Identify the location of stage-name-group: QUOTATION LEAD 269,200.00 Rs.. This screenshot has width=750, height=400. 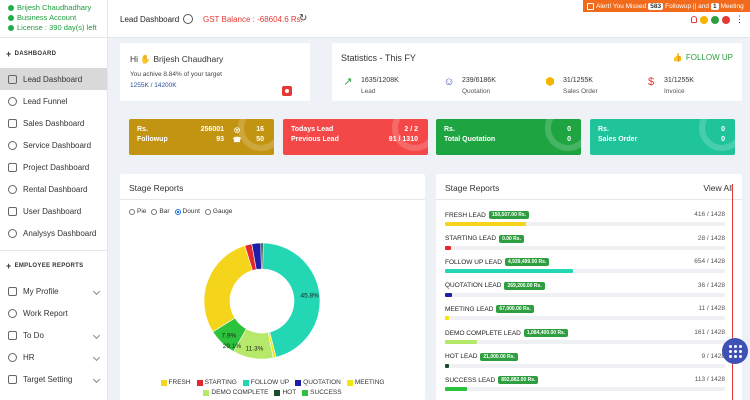
(495, 285).